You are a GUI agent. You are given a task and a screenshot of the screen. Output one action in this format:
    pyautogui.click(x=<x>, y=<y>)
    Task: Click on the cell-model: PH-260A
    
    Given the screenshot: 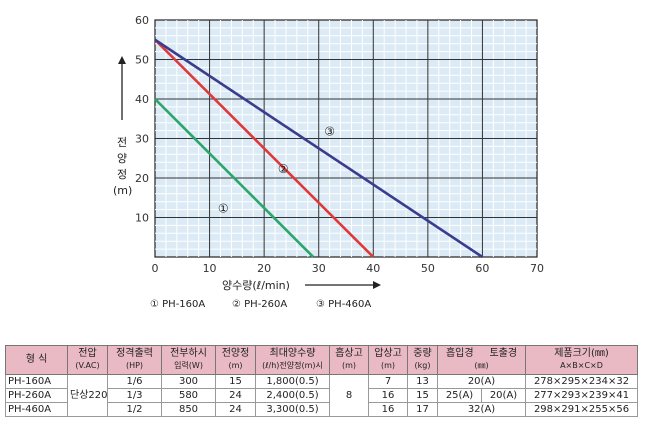 What is the action you would take?
    pyautogui.click(x=36, y=395)
    